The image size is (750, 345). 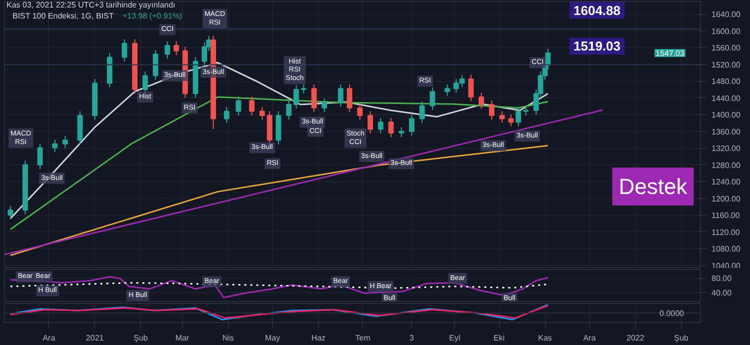 What do you see at coordinates (726, 98) in the screenshot?
I see `y-tick-label: 1440.00` at bounding box center [726, 98].